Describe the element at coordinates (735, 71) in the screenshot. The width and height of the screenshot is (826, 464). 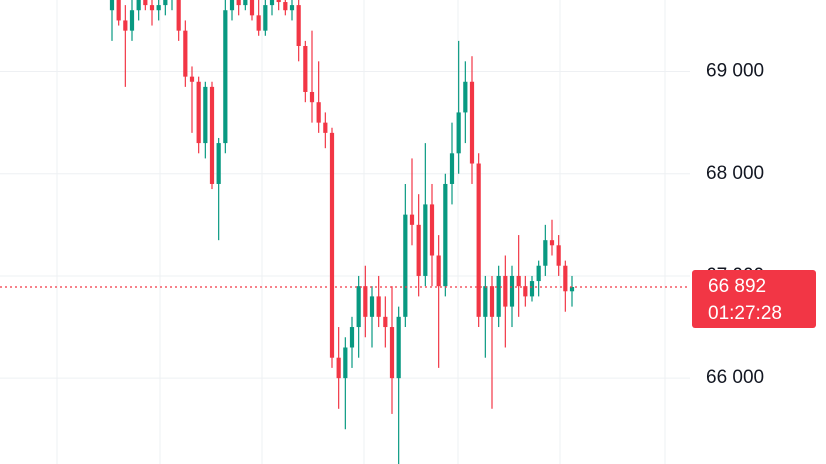
I see `y-tick-label: 69 000` at that location.